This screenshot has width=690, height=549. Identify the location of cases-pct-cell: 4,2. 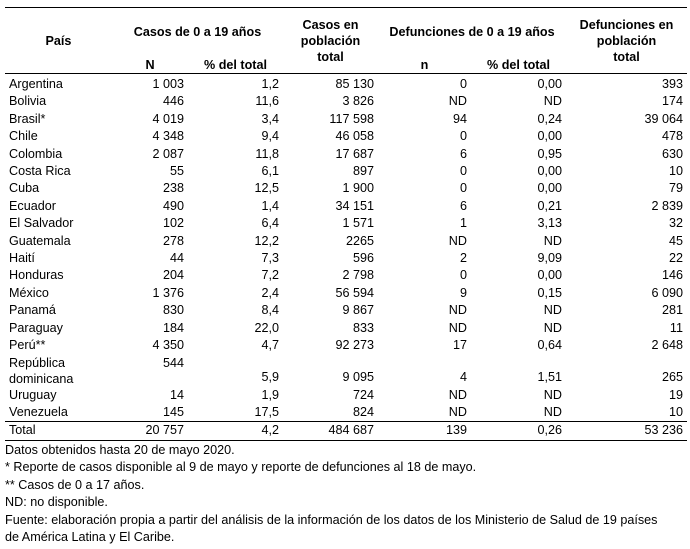
(235, 431).